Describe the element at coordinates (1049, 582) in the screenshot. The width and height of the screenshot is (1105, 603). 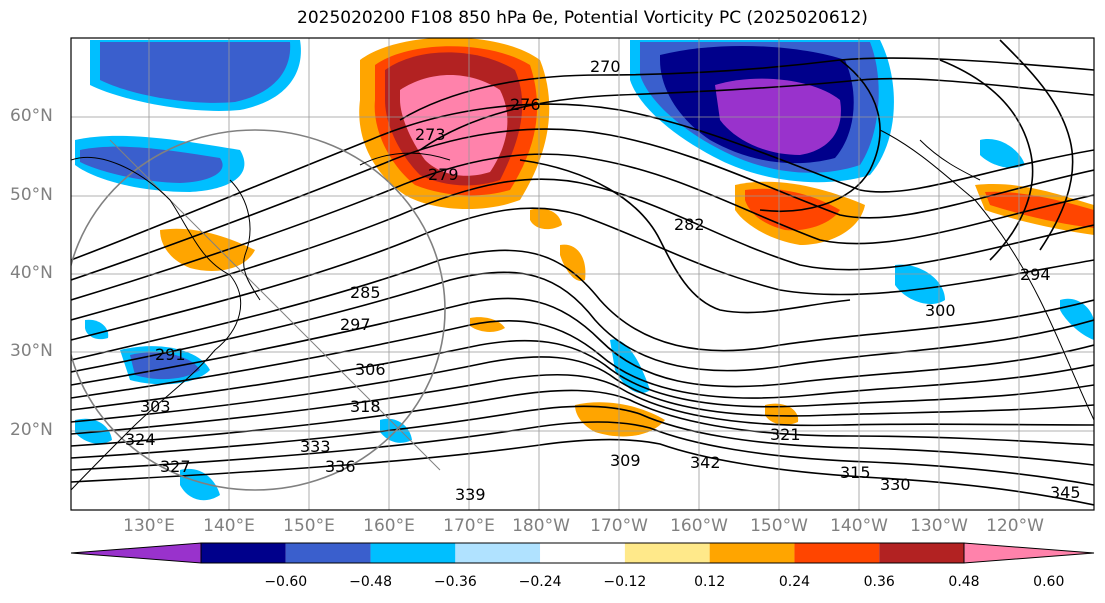
I see `colorbar-tick-label: 0.60` at that location.